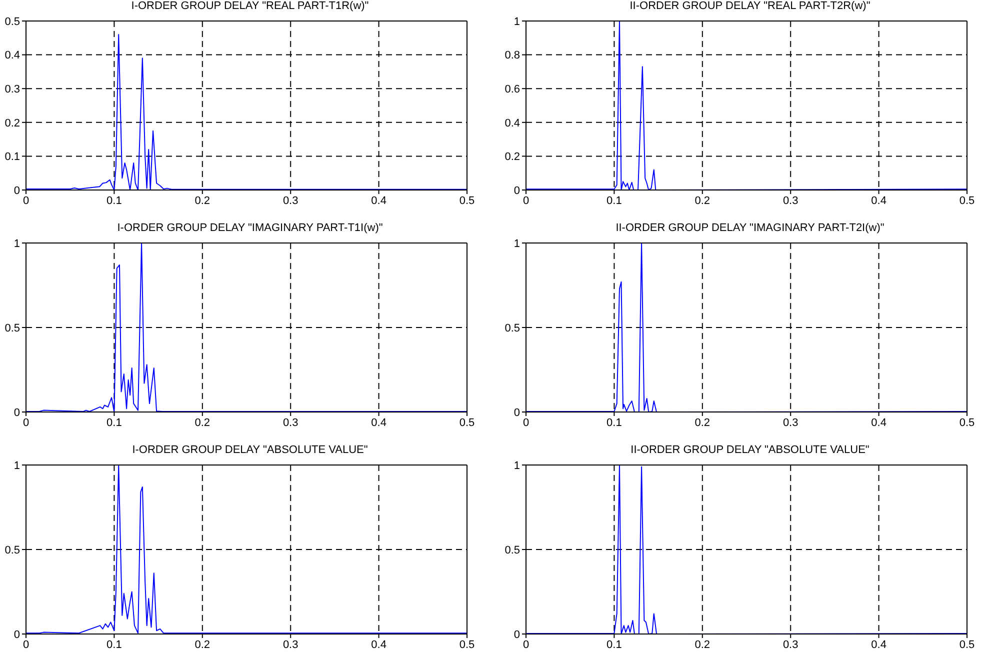 Image resolution: width=989 pixels, height=662 pixels. Describe the element at coordinates (512, 90) in the screenshot. I see `y-tick-label: 0.6` at that location.